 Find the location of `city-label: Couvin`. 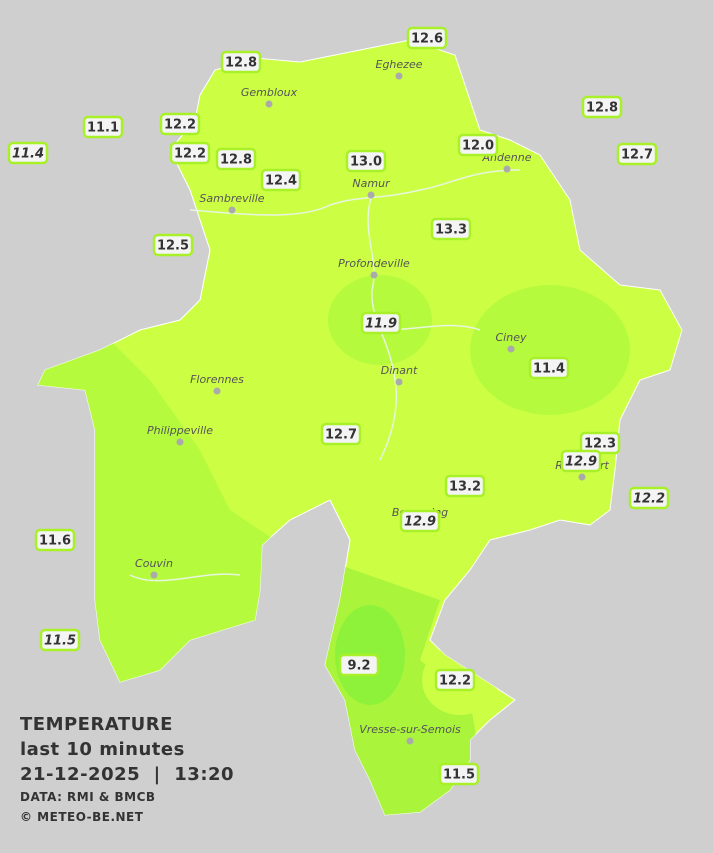

city-label: Couvin is located at coordinates (154, 563).